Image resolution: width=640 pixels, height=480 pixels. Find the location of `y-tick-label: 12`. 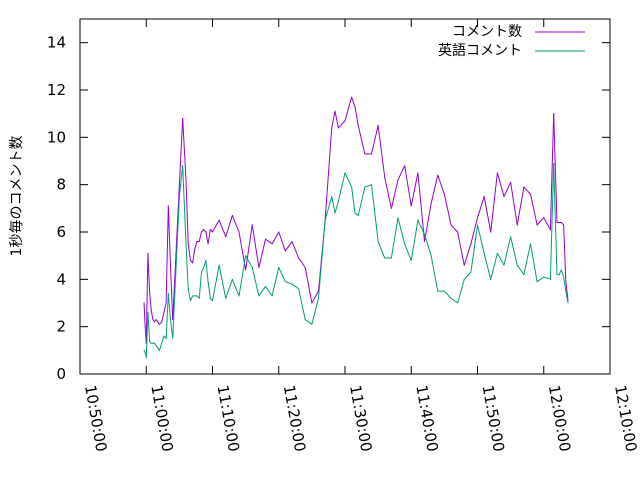

y-tick-label: 12 is located at coordinates (56, 90).